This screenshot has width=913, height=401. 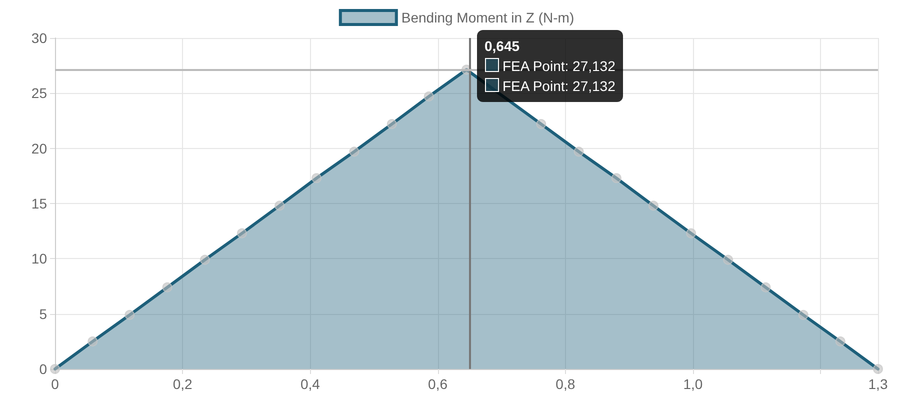 I want to click on x-tick-label: 0,8, so click(x=566, y=384).